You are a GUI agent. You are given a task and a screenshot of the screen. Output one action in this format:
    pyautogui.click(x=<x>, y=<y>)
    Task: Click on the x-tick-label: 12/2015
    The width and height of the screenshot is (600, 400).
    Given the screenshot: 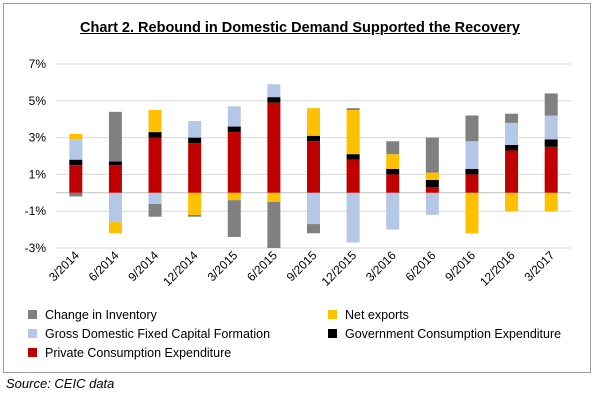 What is the action you would take?
    pyautogui.click(x=339, y=268)
    